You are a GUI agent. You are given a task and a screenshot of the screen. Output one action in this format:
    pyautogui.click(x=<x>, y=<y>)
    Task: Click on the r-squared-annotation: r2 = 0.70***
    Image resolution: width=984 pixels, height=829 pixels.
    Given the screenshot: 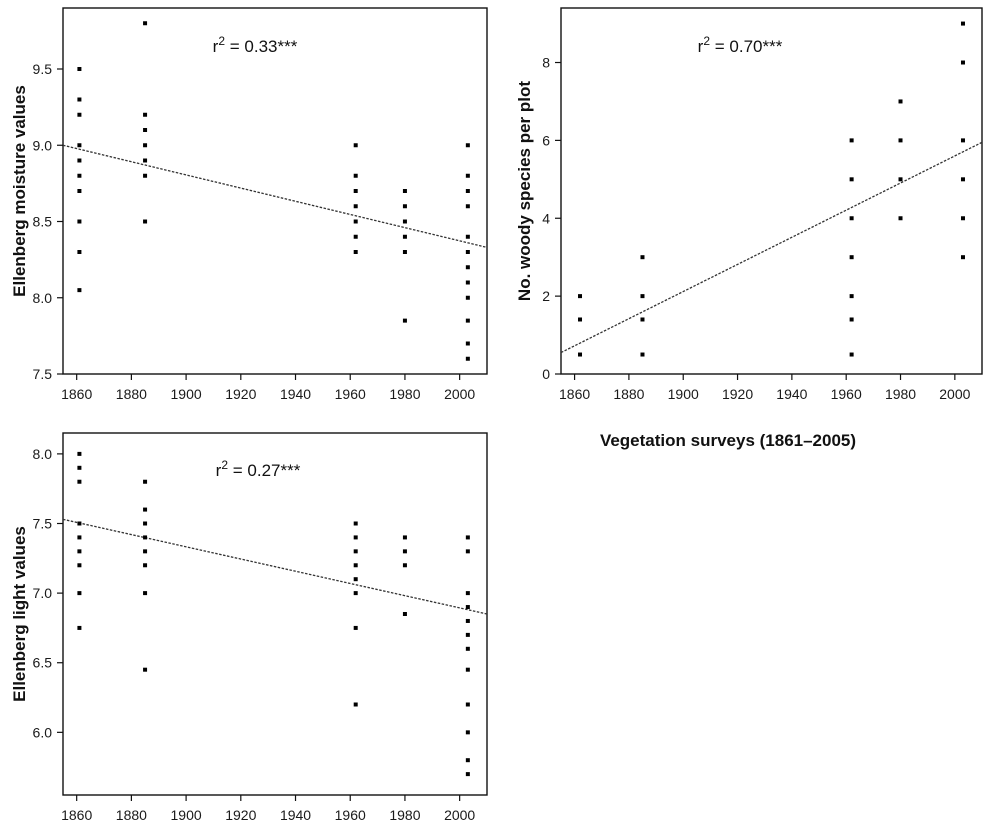 What is the action you would take?
    pyautogui.click(x=740, y=45)
    